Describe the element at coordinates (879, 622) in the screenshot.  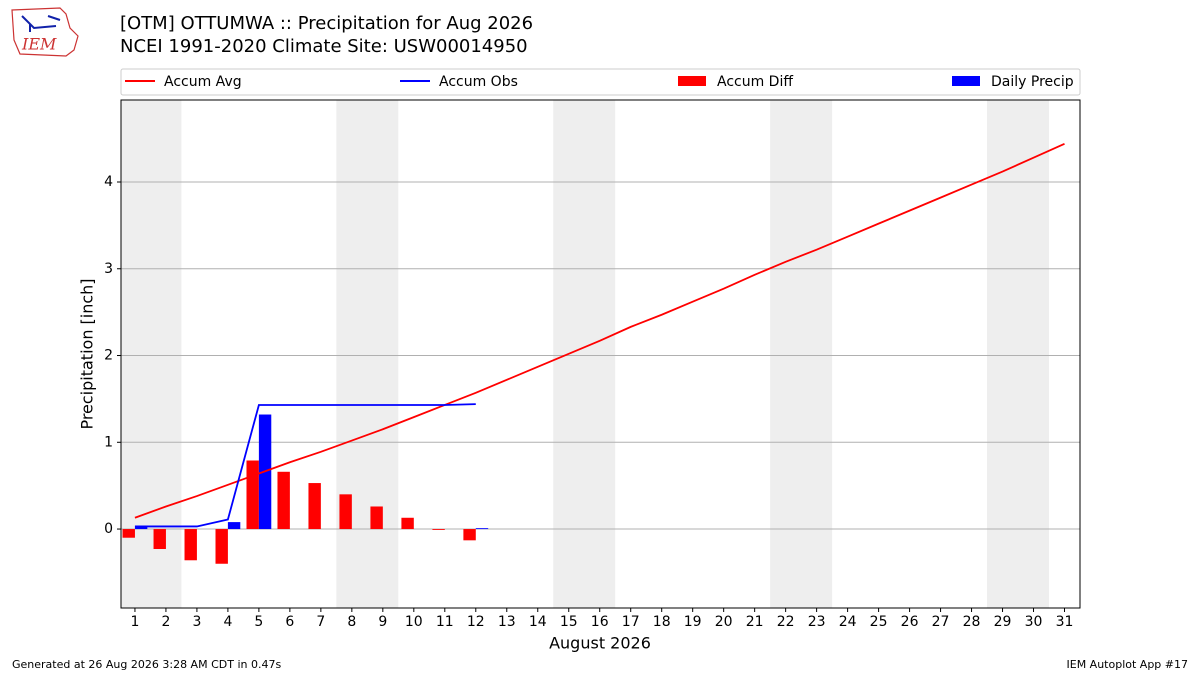
I see `x-tick-label: 25` at that location.